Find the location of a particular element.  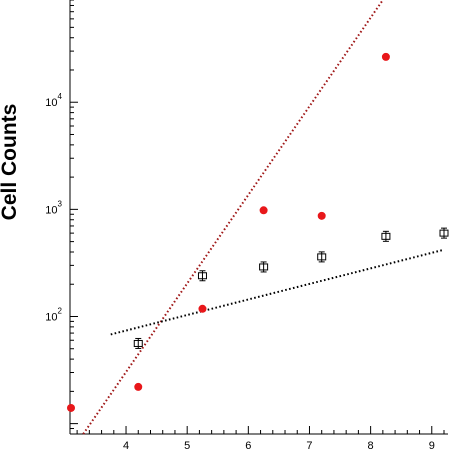

fit-line-black is located at coordinates (277, 292).